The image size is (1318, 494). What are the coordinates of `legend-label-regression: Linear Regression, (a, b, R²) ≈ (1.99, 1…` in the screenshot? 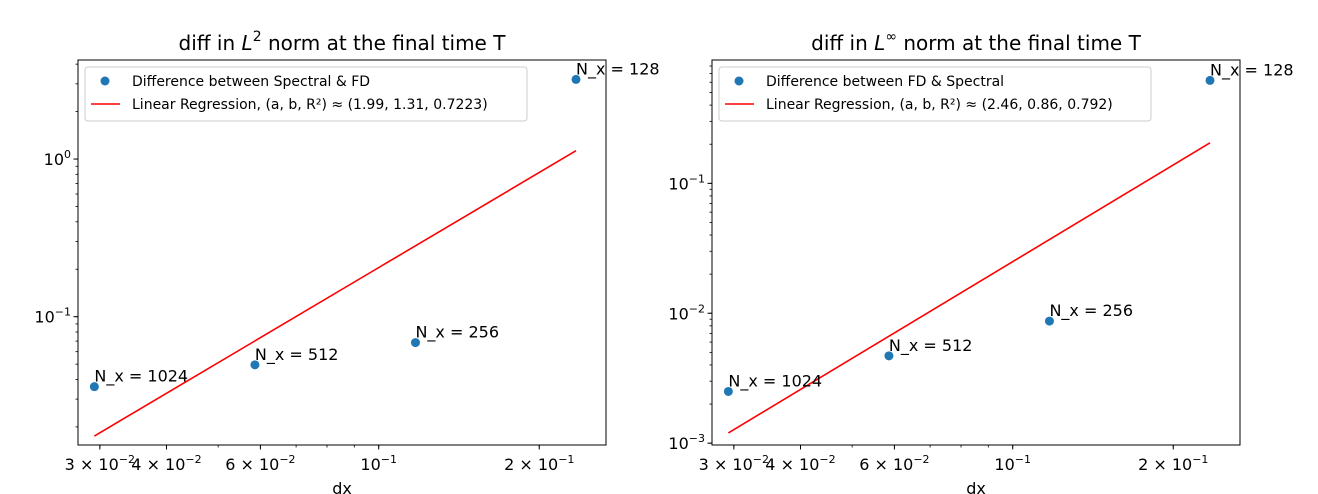 It's located at (310, 105).